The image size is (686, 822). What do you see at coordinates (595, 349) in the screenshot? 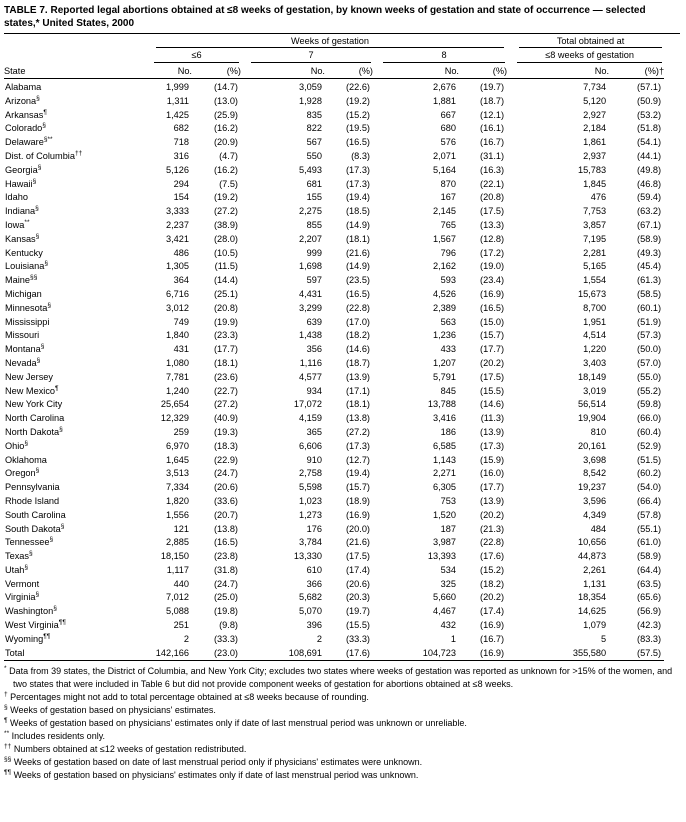
I see `count-cell: 1,220` at bounding box center [595, 349].